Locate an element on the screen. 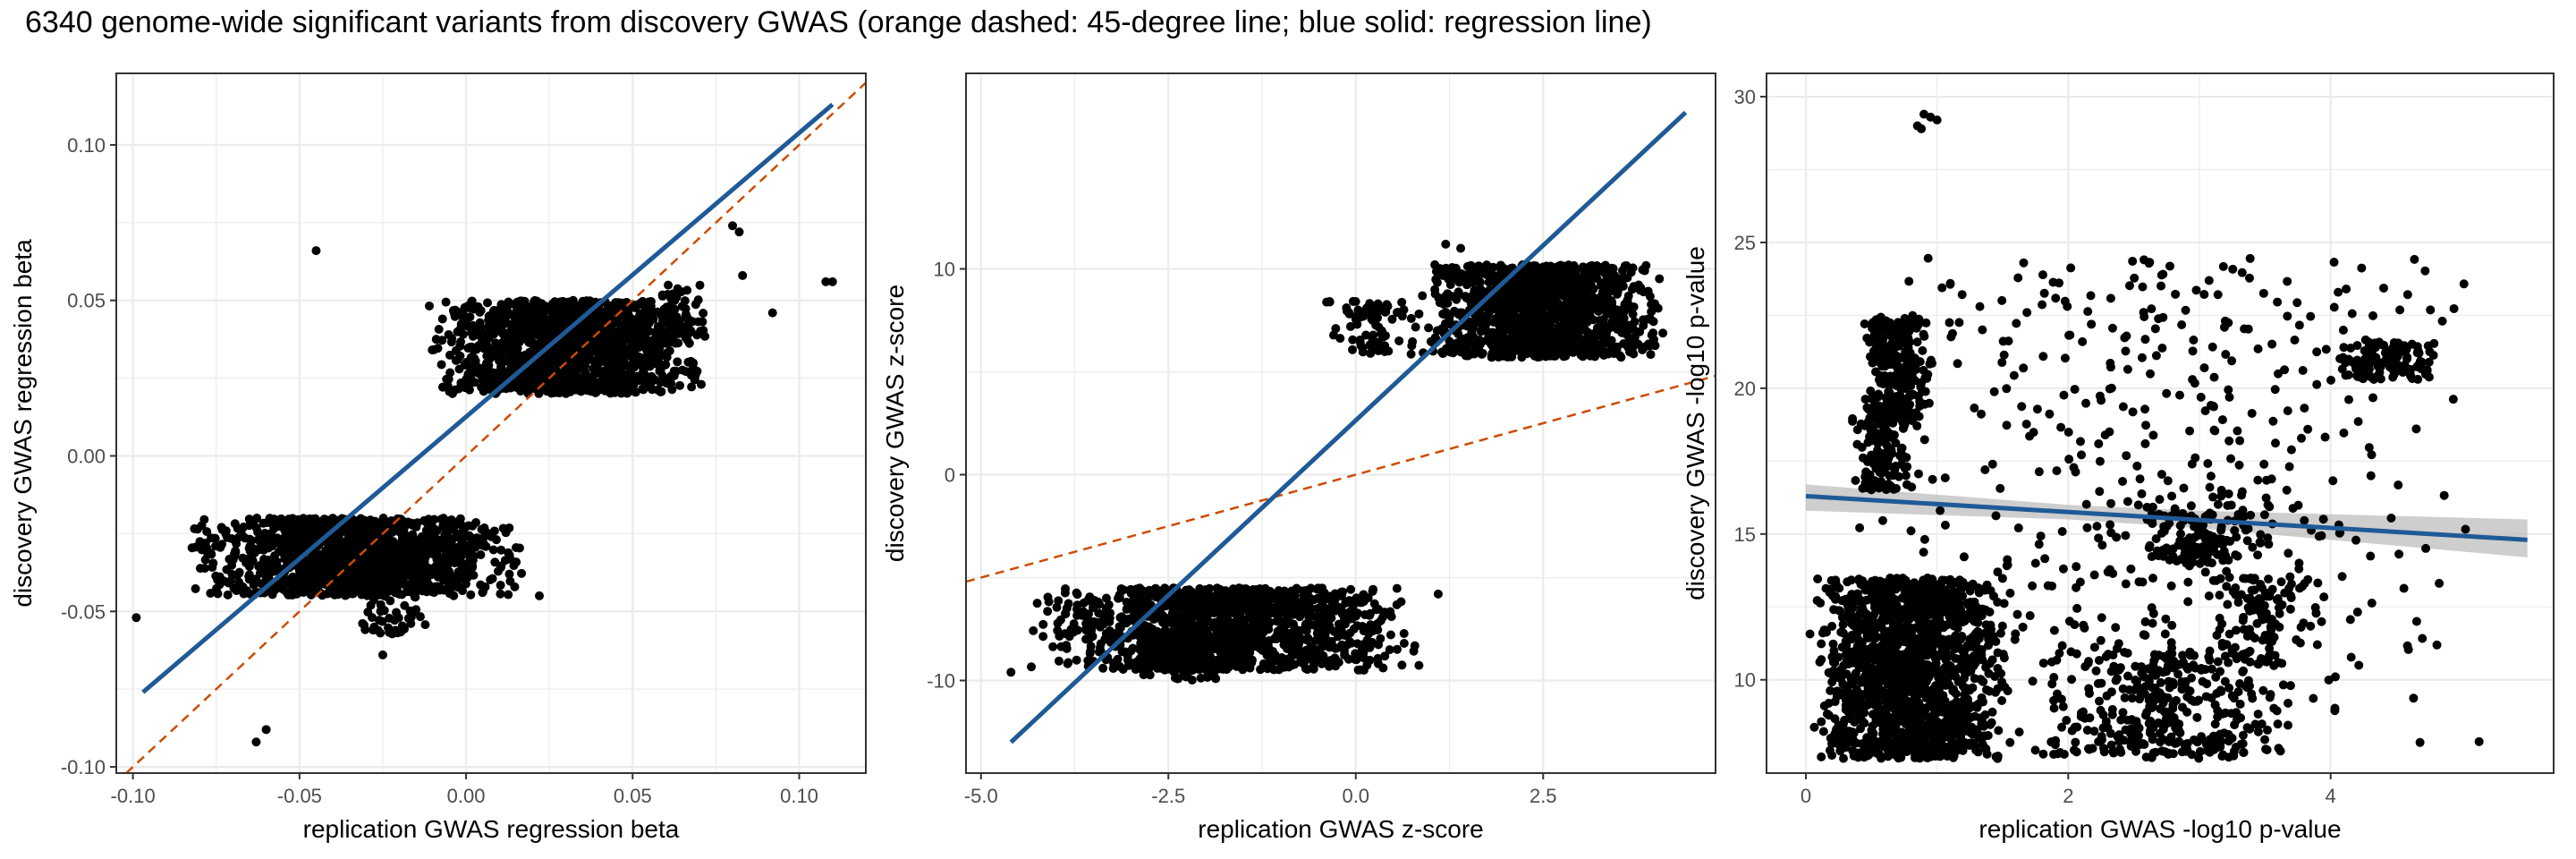 The width and height of the screenshot is (2576, 859). y-tick-label: 0.00 is located at coordinates (86, 456).